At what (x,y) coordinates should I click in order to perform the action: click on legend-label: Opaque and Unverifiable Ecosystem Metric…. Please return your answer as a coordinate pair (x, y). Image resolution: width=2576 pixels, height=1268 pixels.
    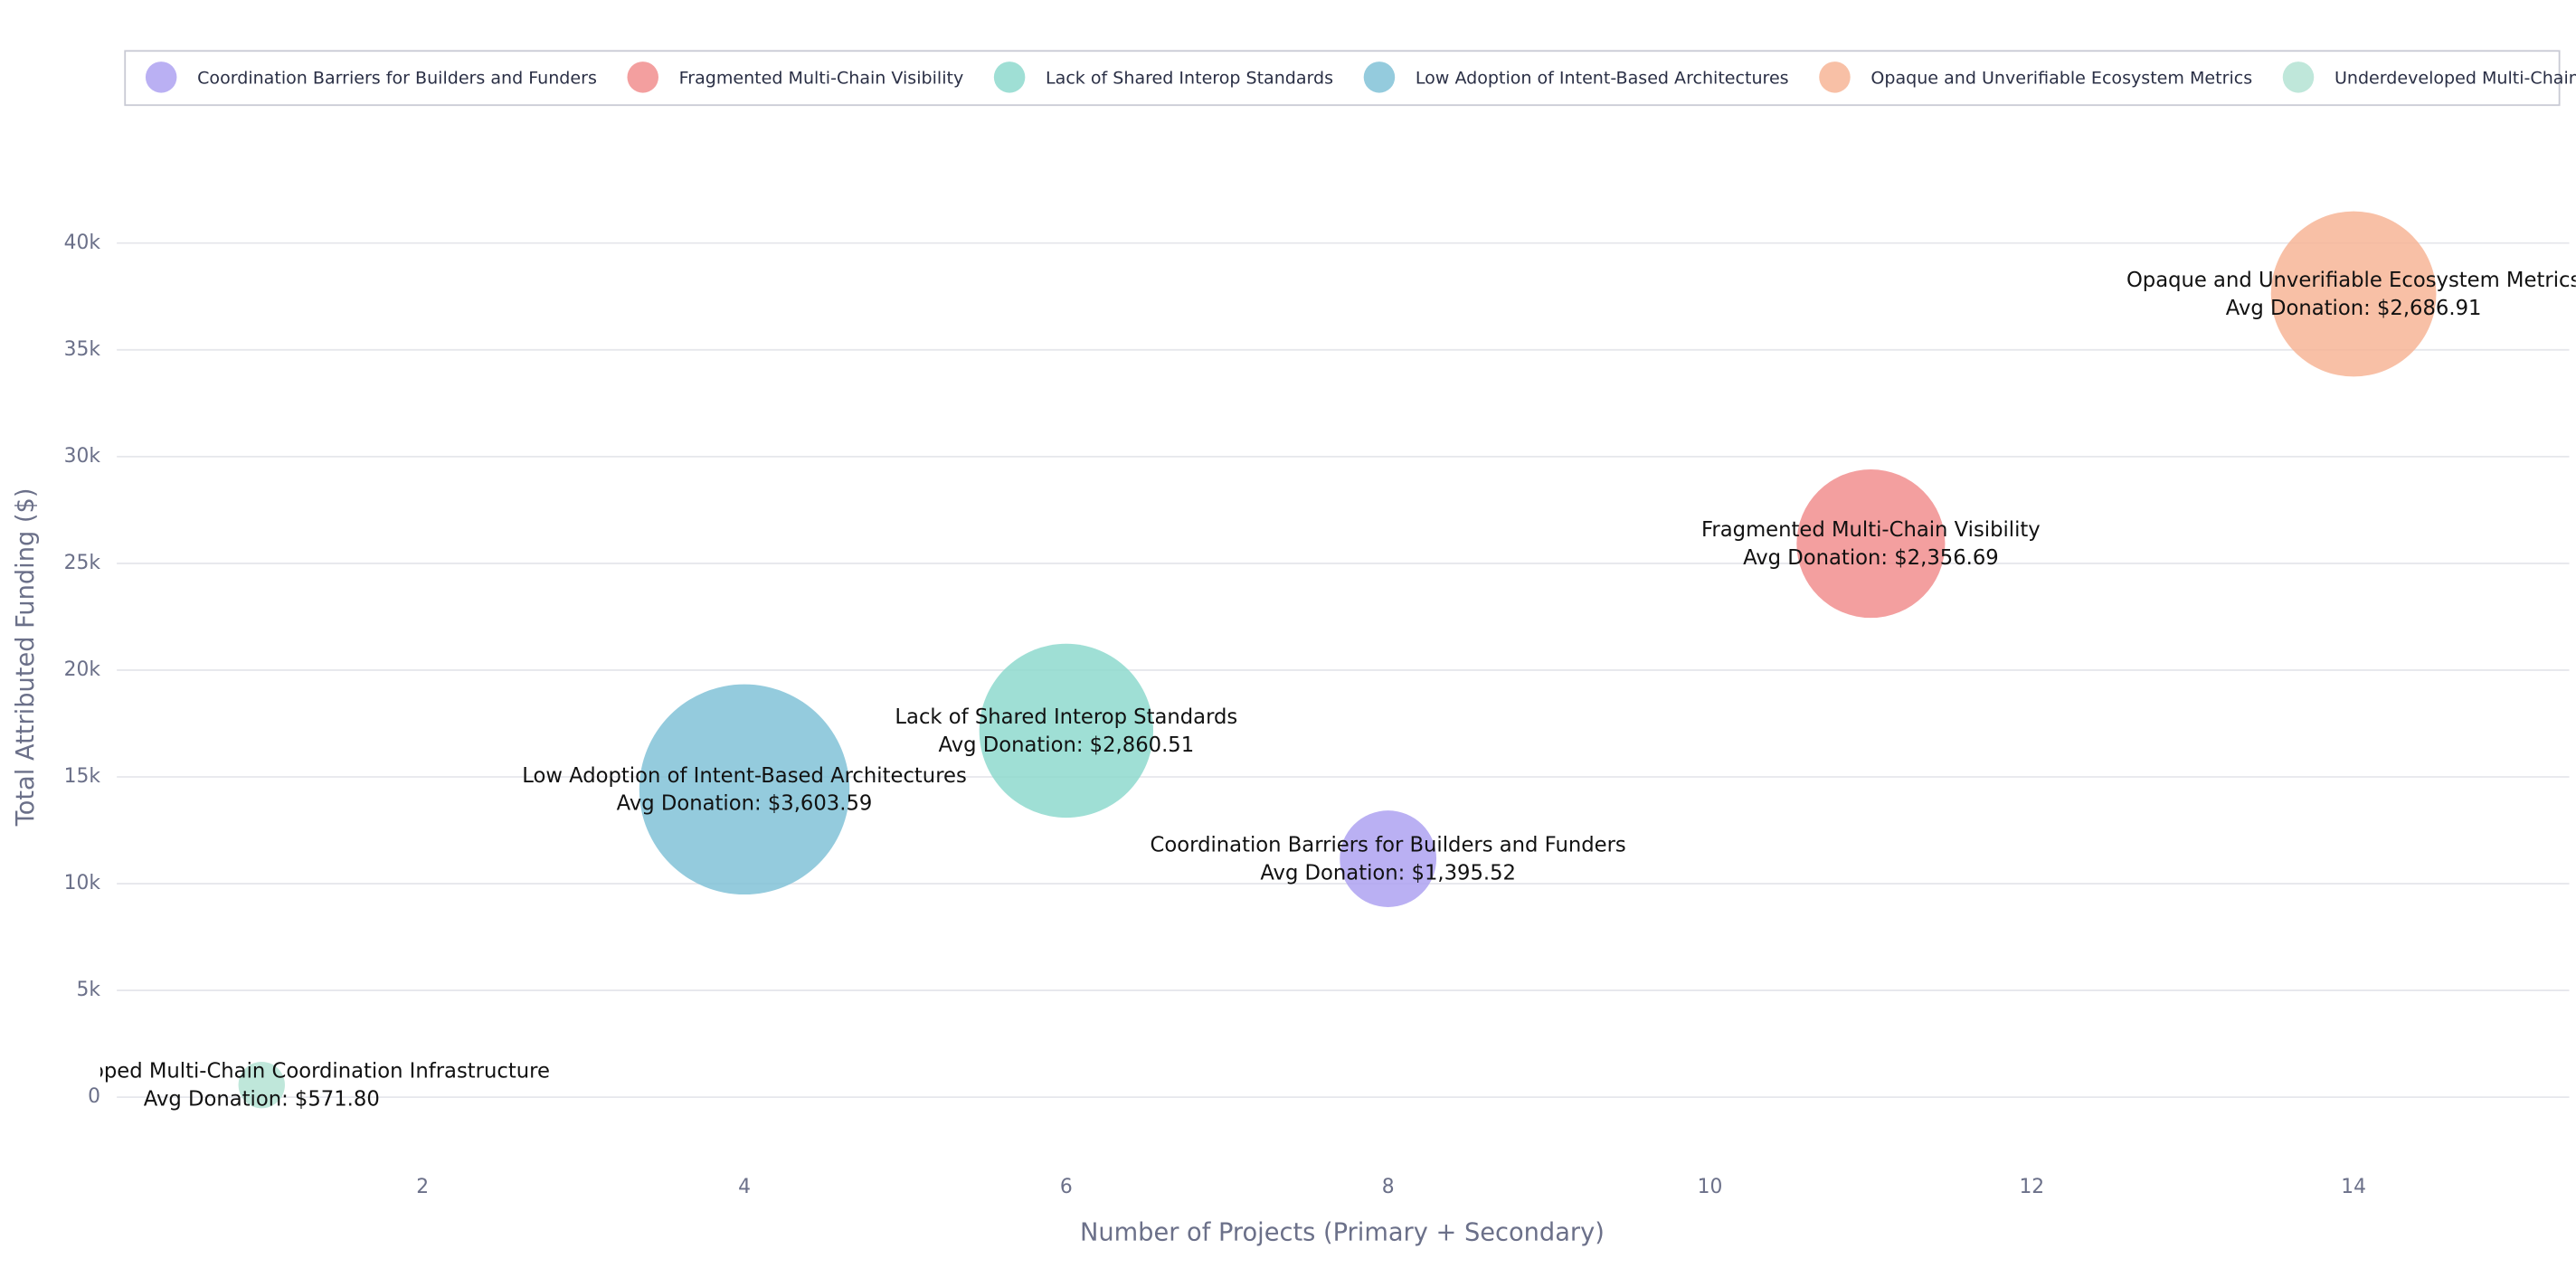
    Looking at the image, I should click on (2061, 79).